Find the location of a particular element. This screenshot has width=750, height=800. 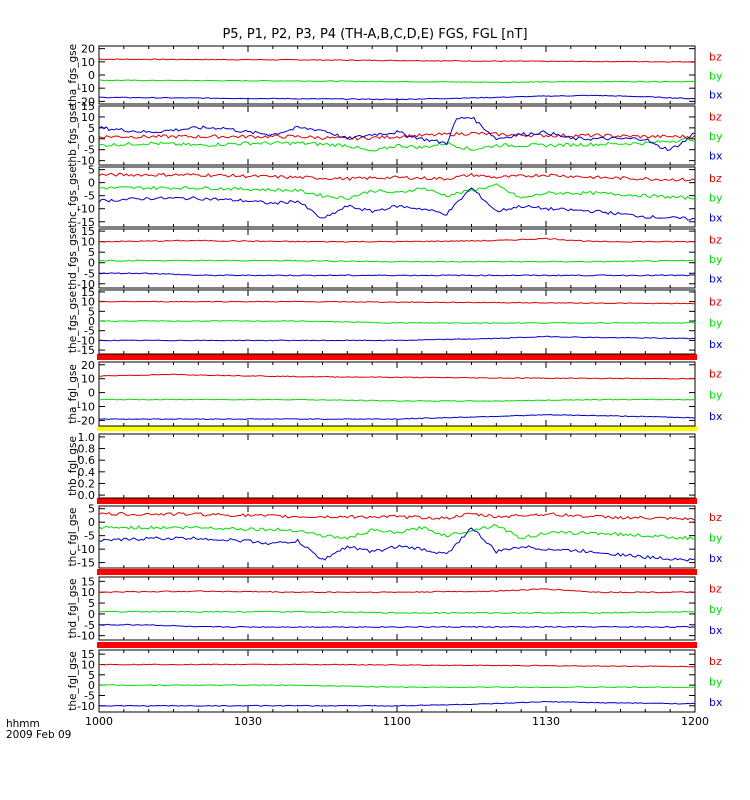

x-tick-label: 1000 is located at coordinates (99, 721).